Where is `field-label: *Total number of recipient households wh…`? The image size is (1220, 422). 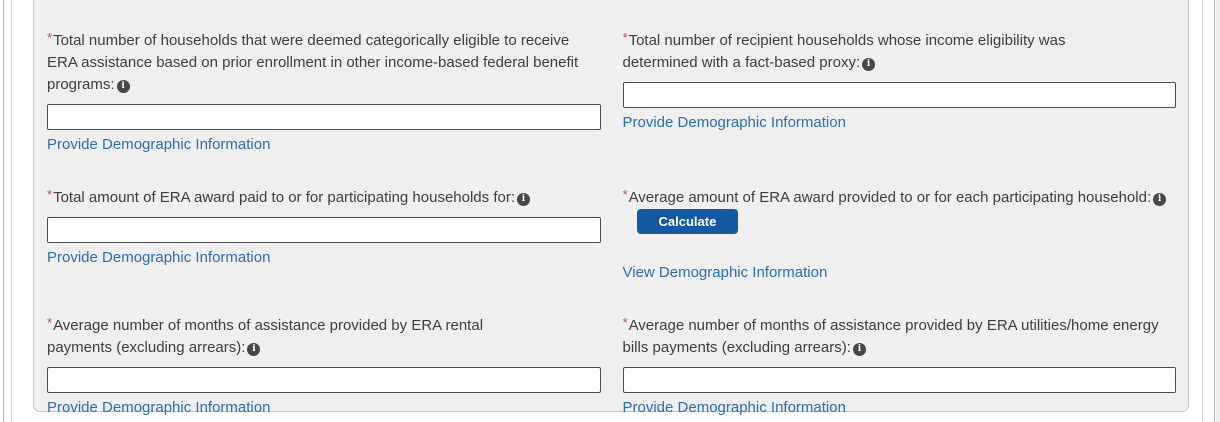
field-label: *Total number of recipient households wh… is located at coordinates (878, 50).